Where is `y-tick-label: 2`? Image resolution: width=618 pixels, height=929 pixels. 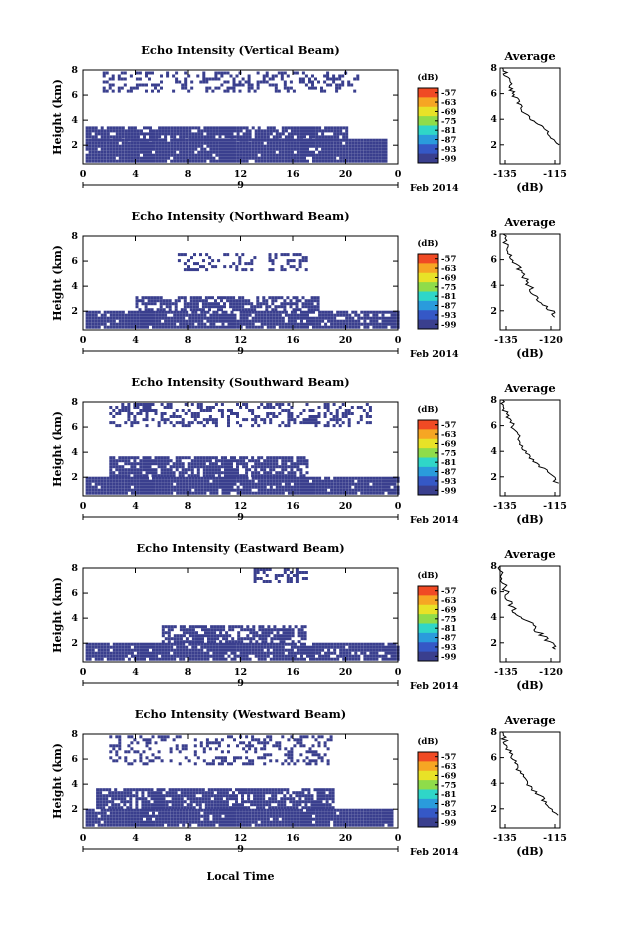
y-tick-label: 2 is located at coordinates (74, 145).